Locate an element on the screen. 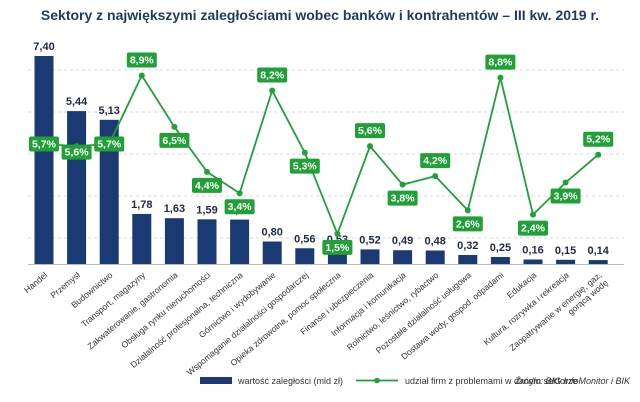  line-value-label: 2,4% is located at coordinates (533, 228).